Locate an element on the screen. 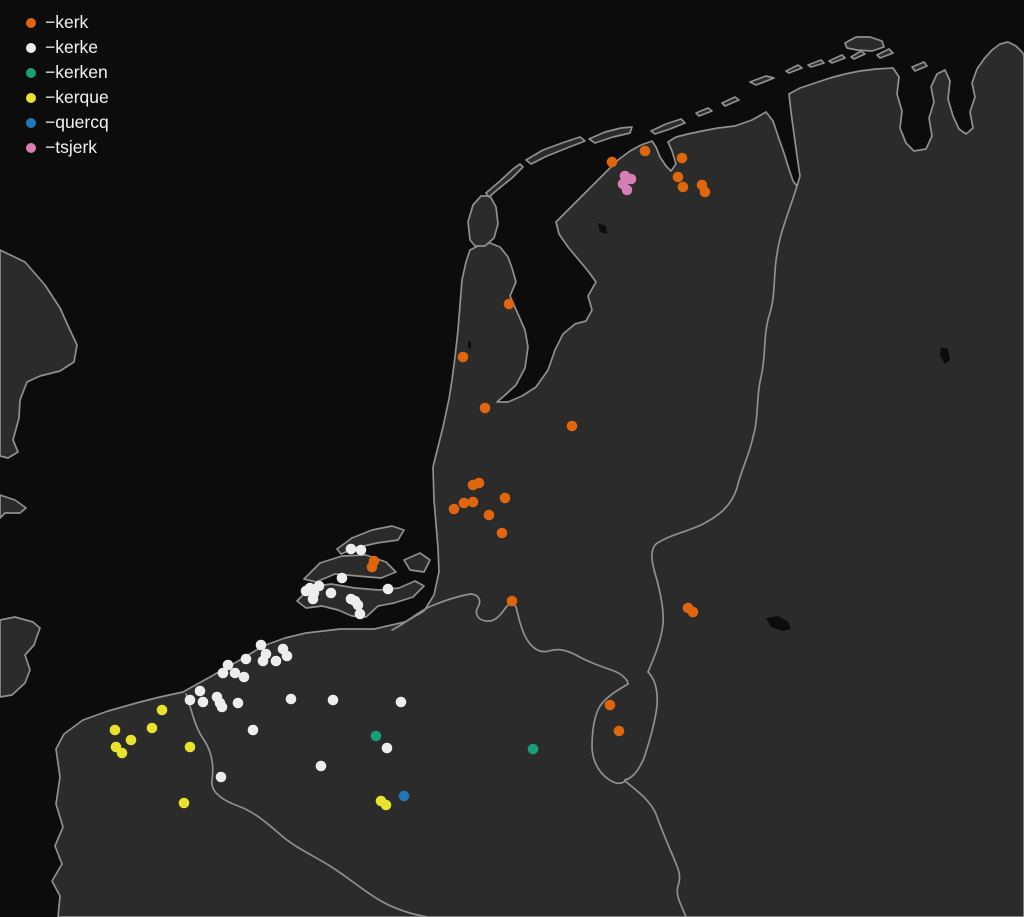  legend-label-kerk: −kerk is located at coordinates (67, 22).